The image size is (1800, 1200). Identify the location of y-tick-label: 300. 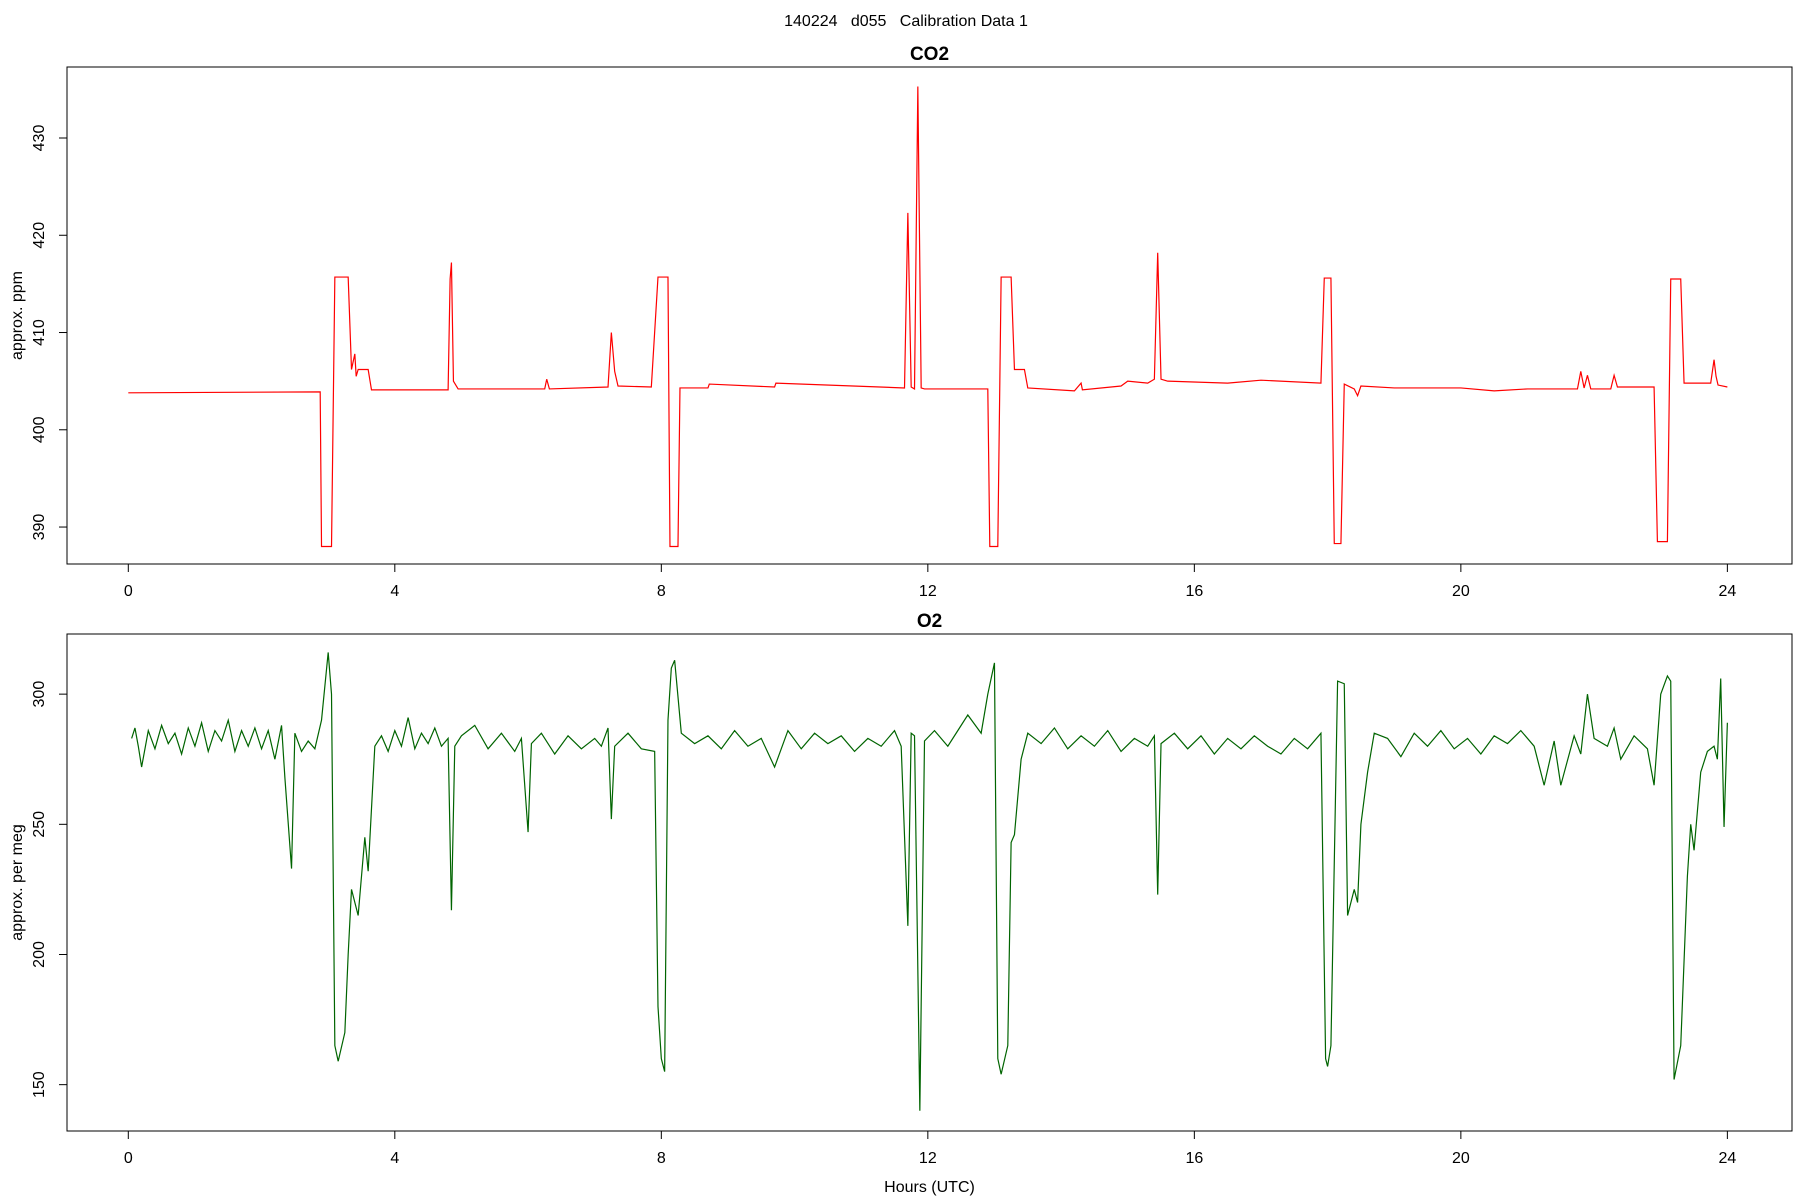
(39, 694).